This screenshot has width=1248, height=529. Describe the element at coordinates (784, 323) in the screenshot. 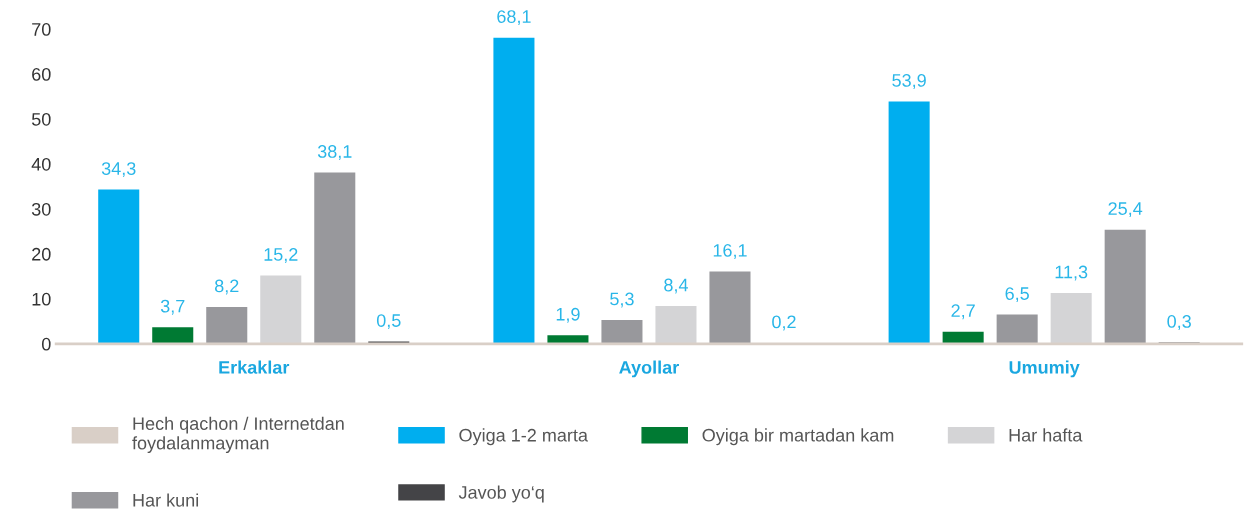

I see `data-label: 0,2` at that location.